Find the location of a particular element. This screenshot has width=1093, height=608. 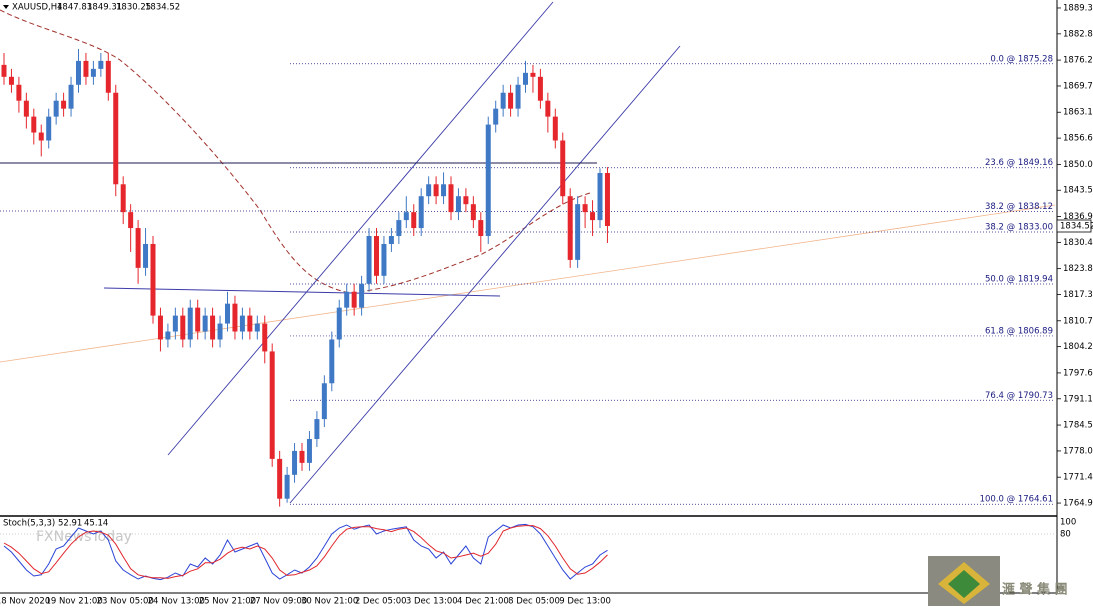

y-tick-label: 1830.40 is located at coordinates (1078, 243).